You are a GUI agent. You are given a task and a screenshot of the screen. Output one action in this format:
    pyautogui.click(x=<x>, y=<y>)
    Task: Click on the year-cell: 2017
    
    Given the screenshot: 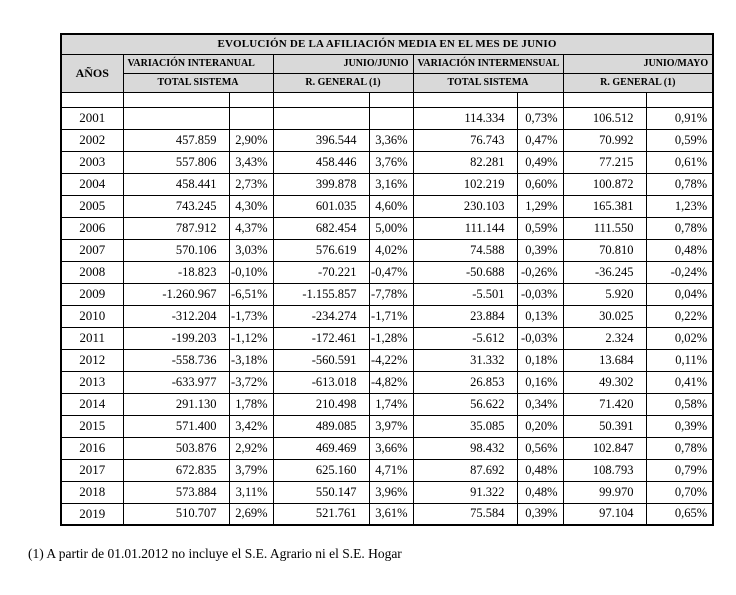 What is the action you would take?
    pyautogui.click(x=92, y=470)
    